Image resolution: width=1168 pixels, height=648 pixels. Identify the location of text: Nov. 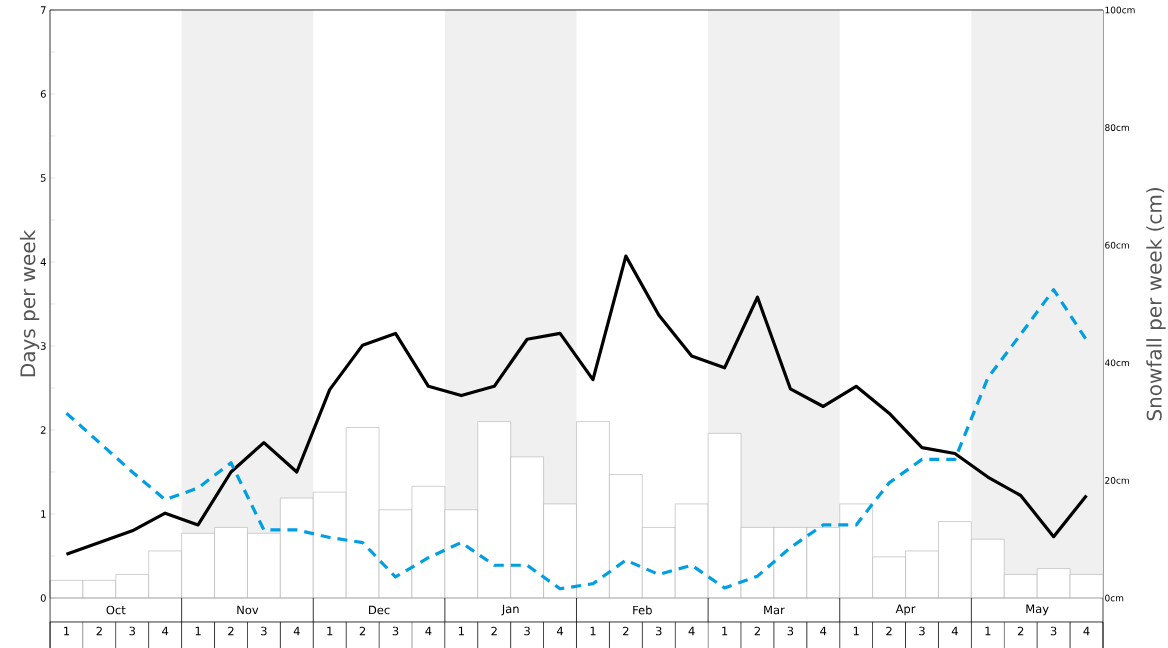
(248, 610).